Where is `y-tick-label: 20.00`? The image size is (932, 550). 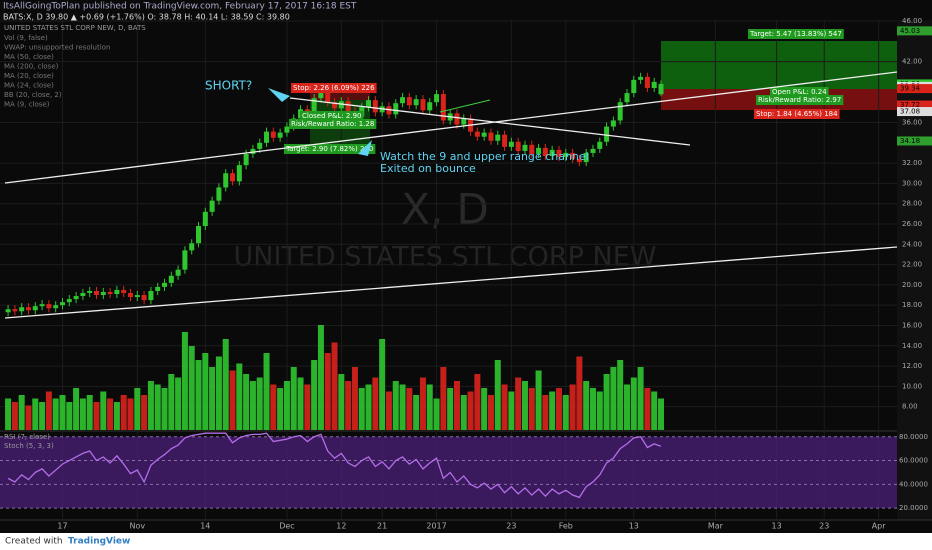 y-tick-label: 20.00 is located at coordinates (912, 285).